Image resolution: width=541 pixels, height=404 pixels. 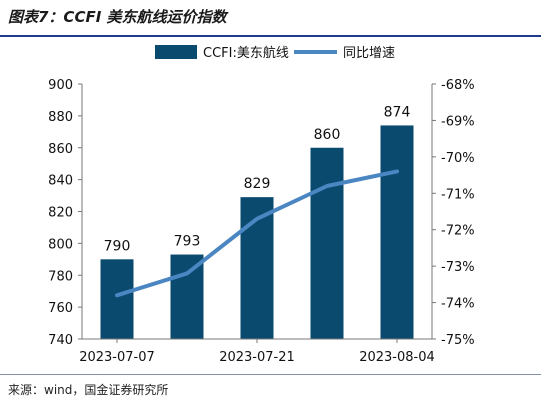 What do you see at coordinates (176, 52) in the screenshot?
I see `legend-swatch-bar` at bounding box center [176, 52].